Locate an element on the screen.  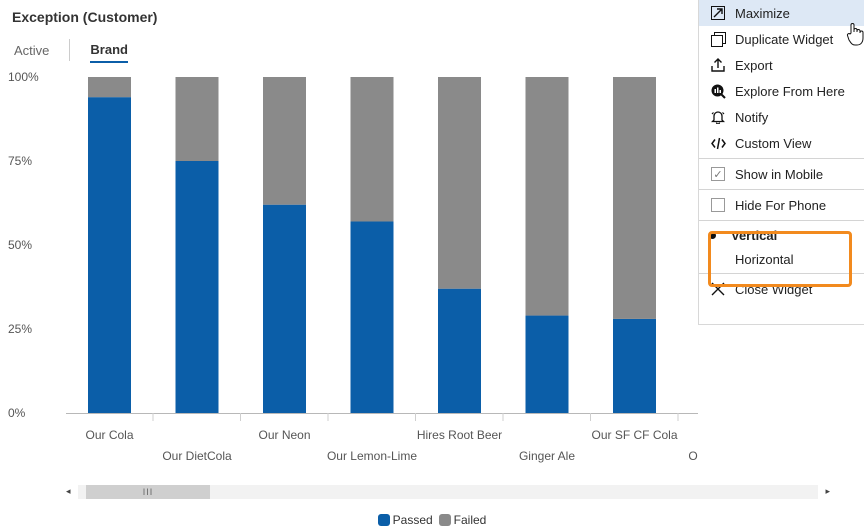
menu-label: Horizontal is located at coordinates (764, 259).